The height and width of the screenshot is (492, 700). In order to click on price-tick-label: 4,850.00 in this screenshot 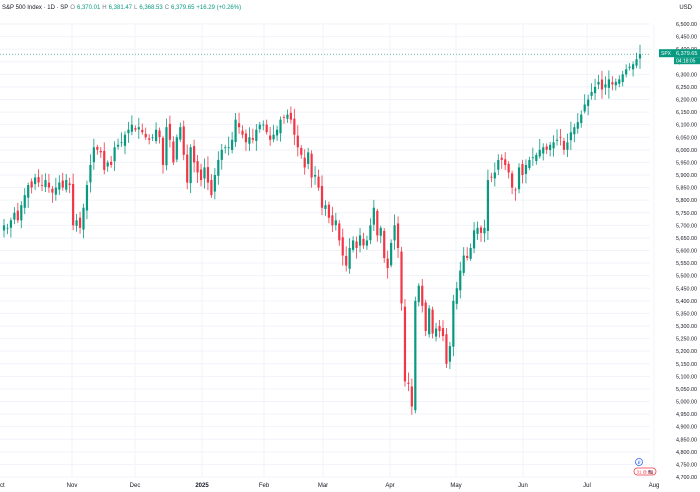, I will do `click(686, 440)`.